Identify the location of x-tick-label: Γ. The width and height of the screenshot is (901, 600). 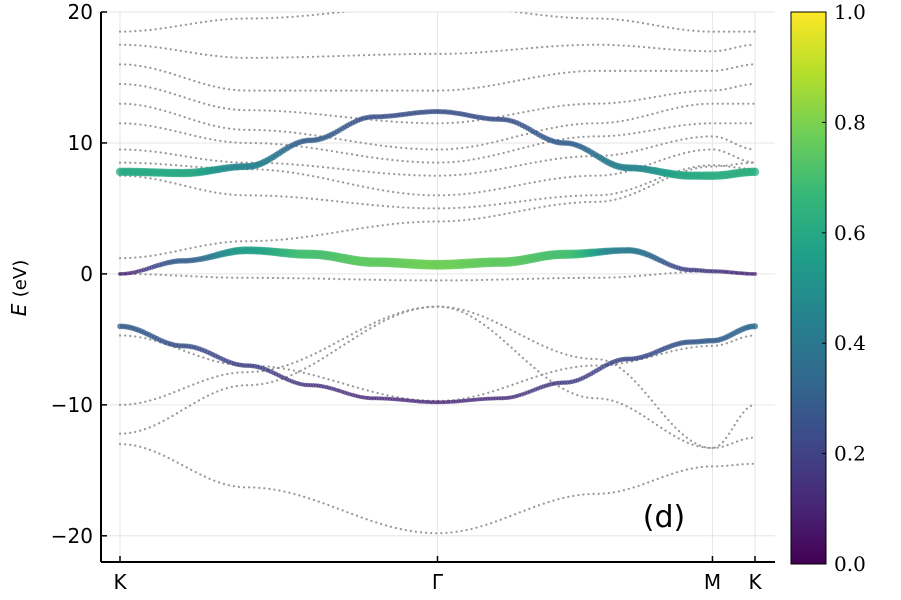
(438, 582).